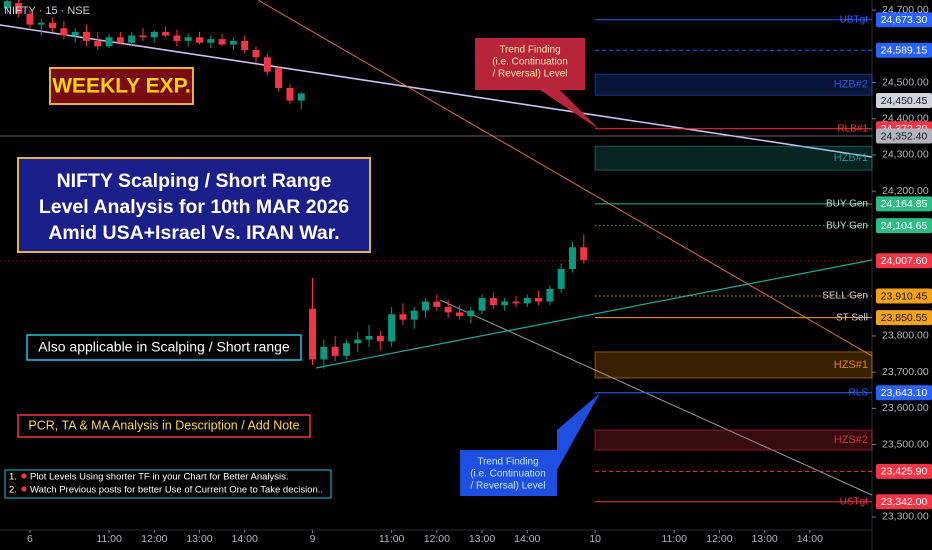 The width and height of the screenshot is (932, 550). I want to click on title-box, so click(194, 205).